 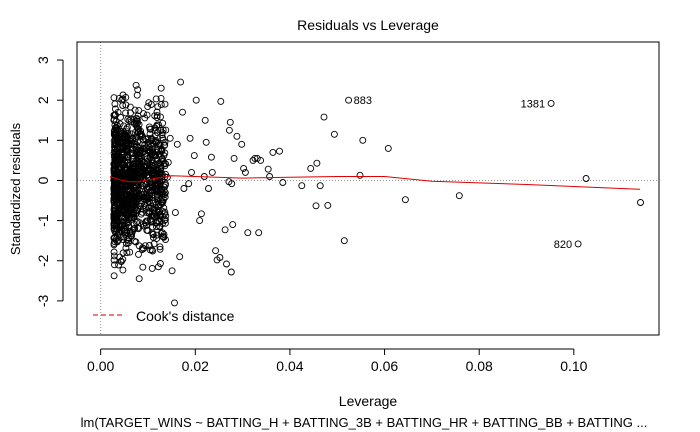 I want to click on x-tick-label: 0.02, so click(x=195, y=366).